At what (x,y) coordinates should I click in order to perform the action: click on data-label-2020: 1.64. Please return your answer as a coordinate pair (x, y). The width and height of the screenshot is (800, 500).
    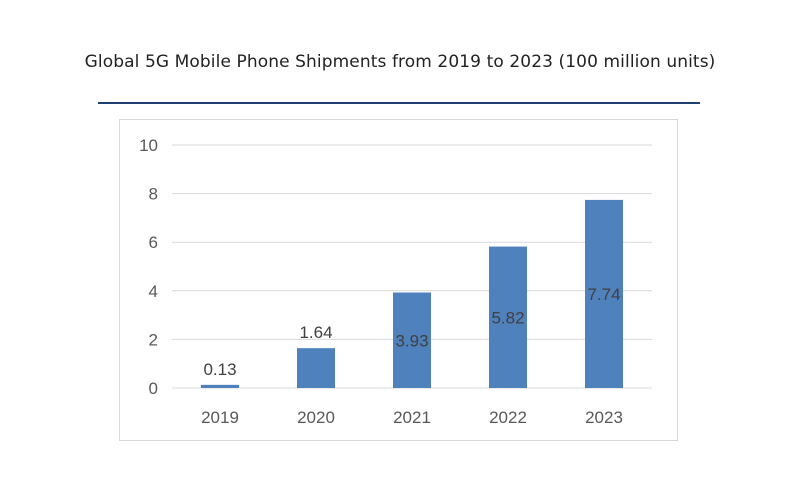
    Looking at the image, I should click on (315, 332).